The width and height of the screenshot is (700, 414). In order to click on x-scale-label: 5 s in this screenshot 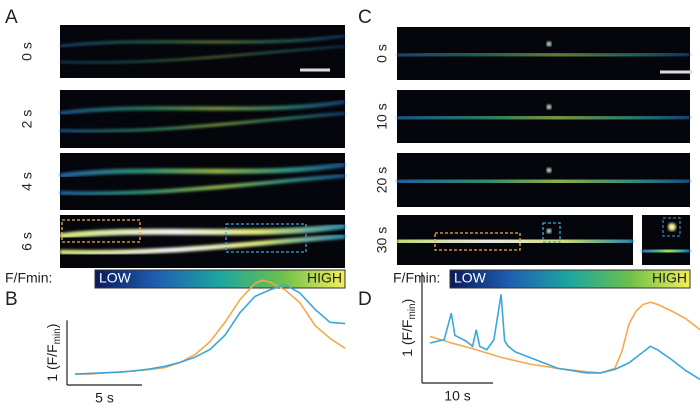, I will do `click(104, 398)`.